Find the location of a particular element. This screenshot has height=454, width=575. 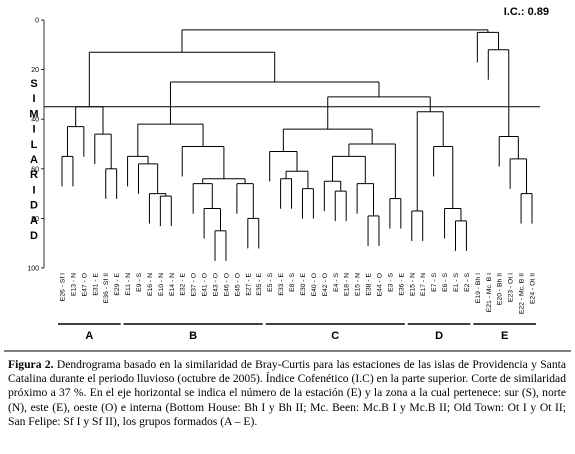

cophenetic-index: I.C.: 0.89 is located at coordinates (526, 12).